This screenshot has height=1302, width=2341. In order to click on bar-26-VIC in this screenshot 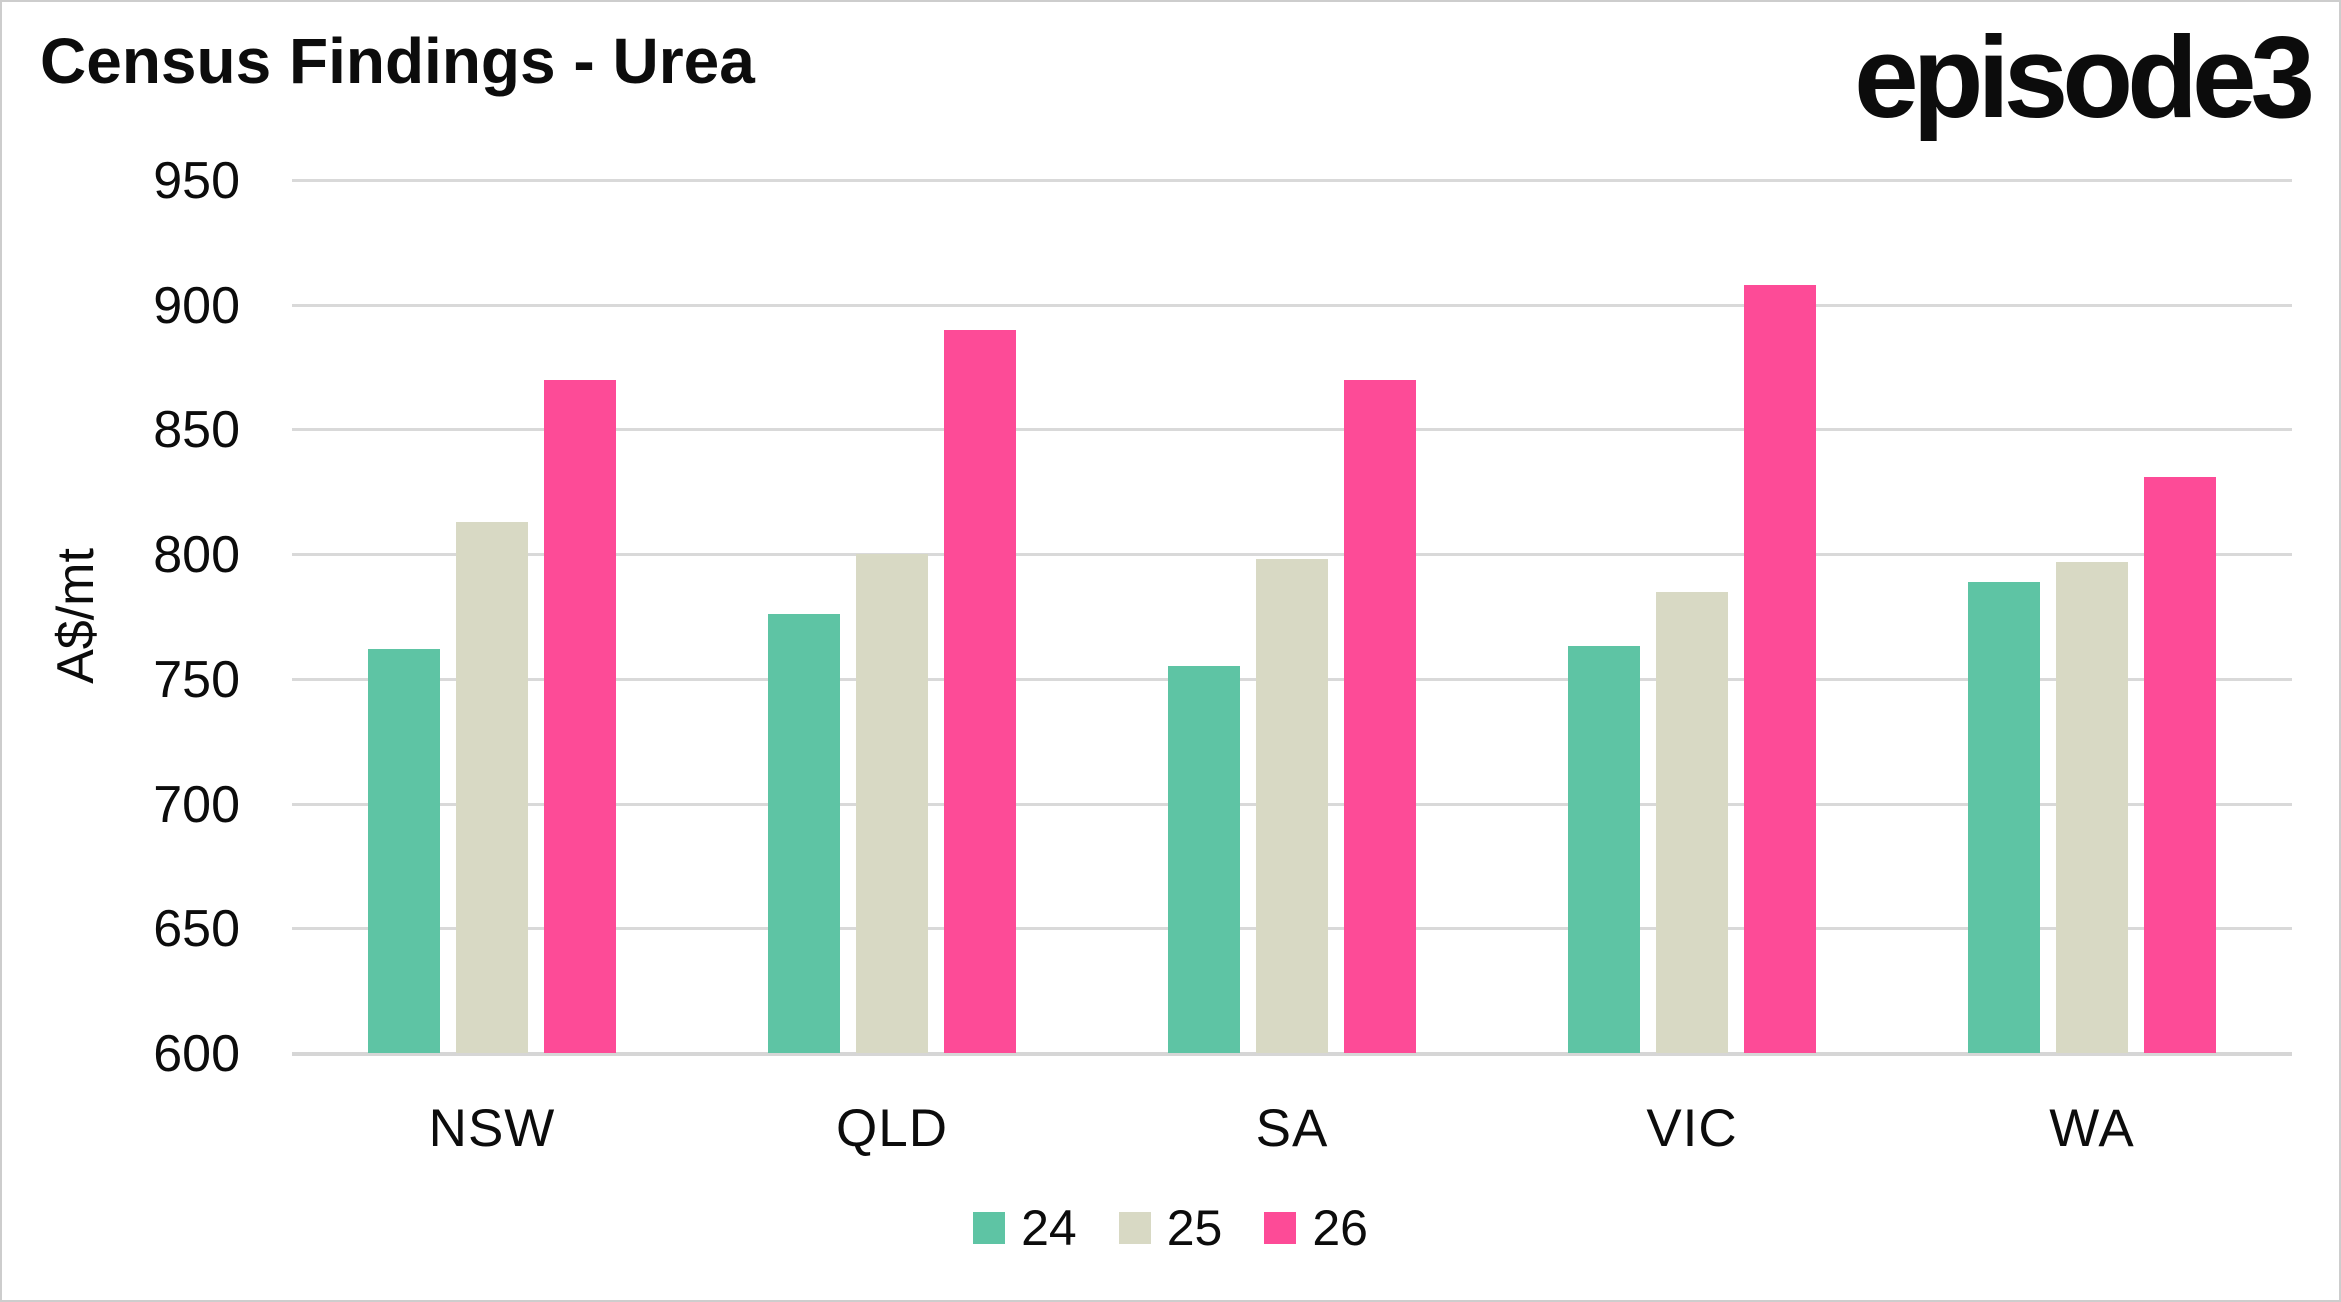, I will do `click(1780, 668)`.